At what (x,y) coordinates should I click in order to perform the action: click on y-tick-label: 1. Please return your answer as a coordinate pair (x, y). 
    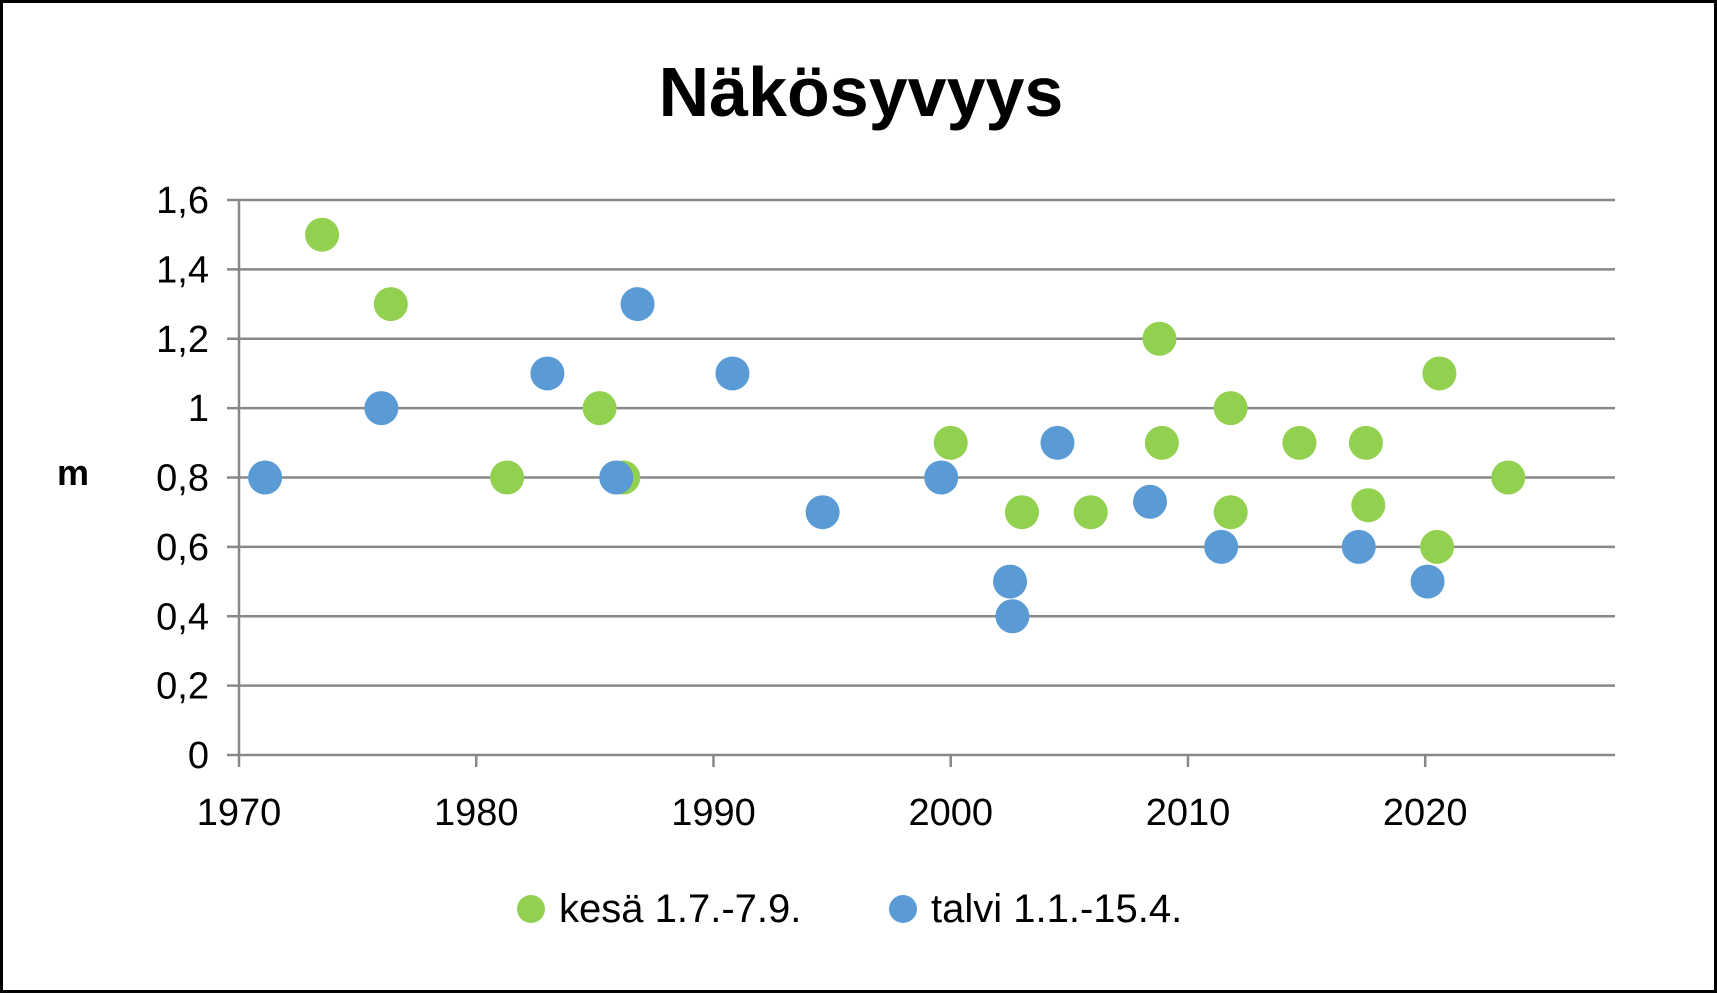
    Looking at the image, I should click on (198, 409).